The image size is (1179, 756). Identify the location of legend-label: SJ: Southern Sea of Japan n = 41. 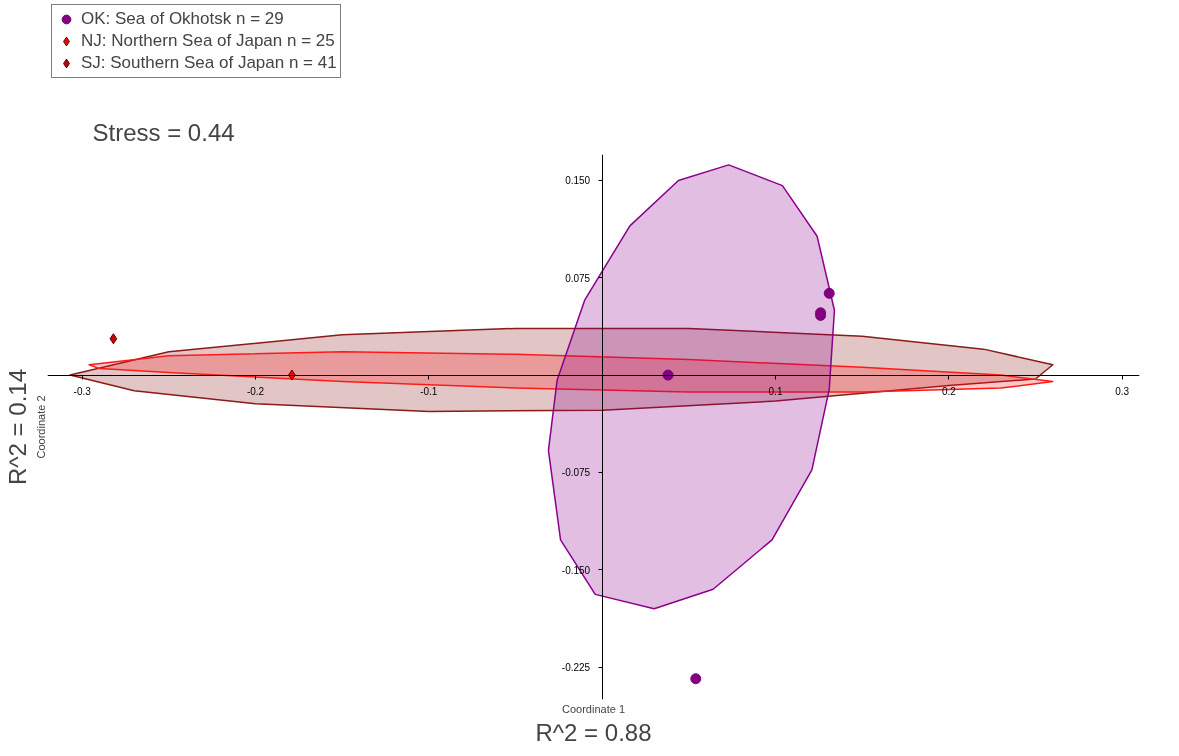
(209, 63).